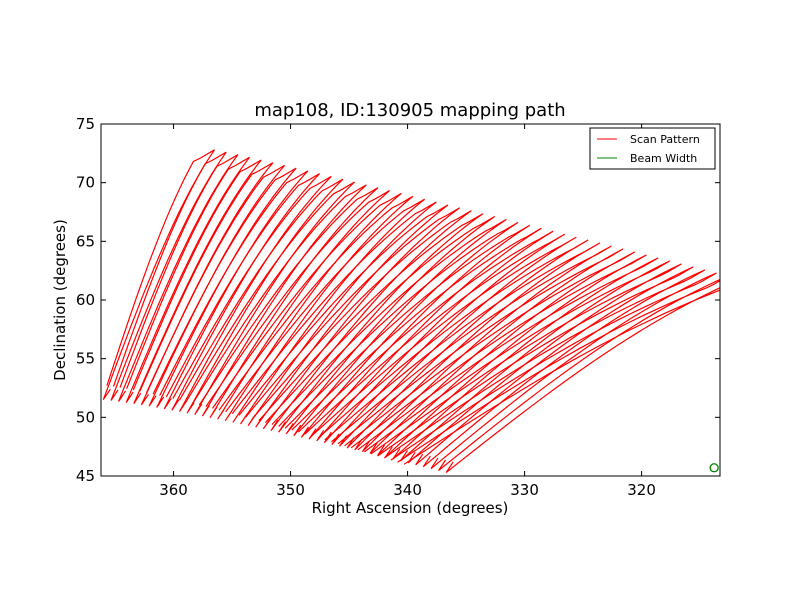 The height and width of the screenshot is (600, 800). What do you see at coordinates (290, 490) in the screenshot?
I see `x-tick-label: 350` at bounding box center [290, 490].